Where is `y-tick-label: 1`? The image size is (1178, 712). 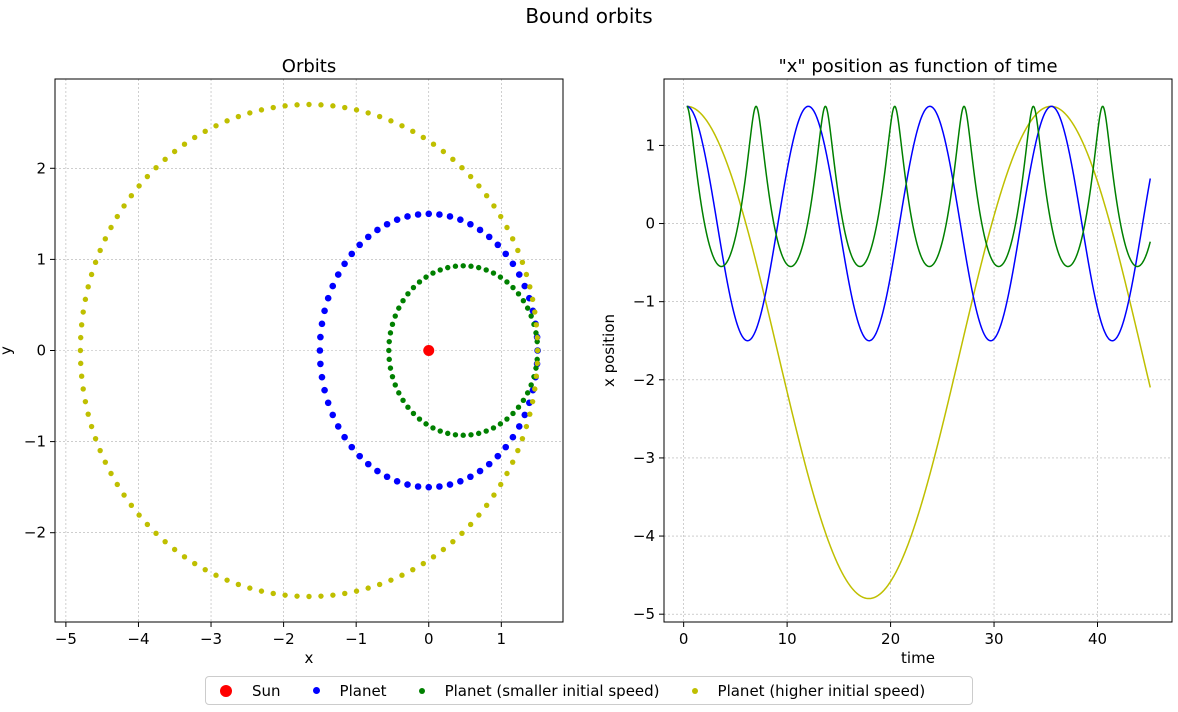
y-tick-label: 1 is located at coordinates (41, 259).